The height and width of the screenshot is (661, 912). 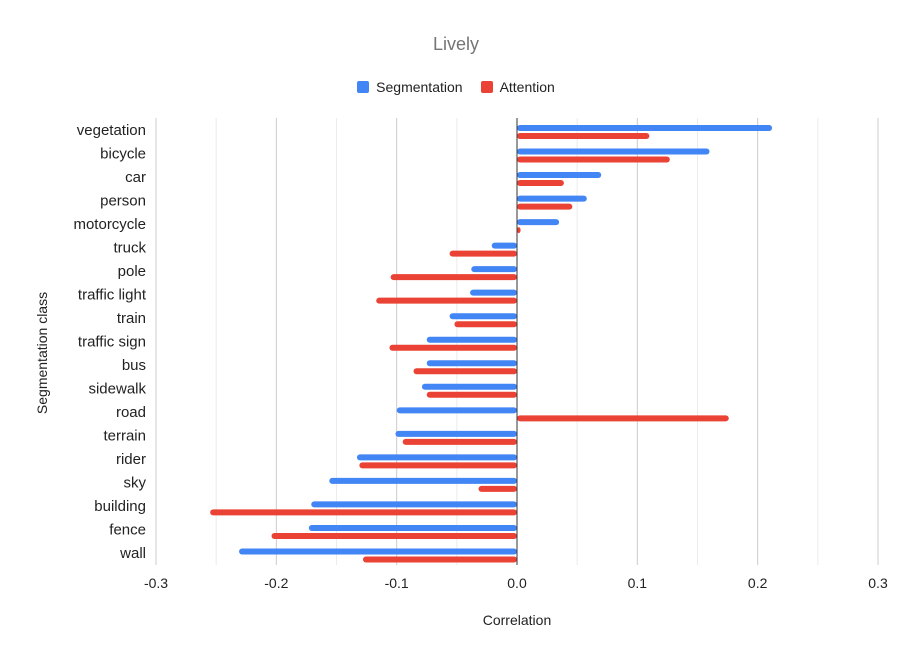 What do you see at coordinates (538, 222) in the screenshot?
I see `bar-segmentation-motorcycle` at bounding box center [538, 222].